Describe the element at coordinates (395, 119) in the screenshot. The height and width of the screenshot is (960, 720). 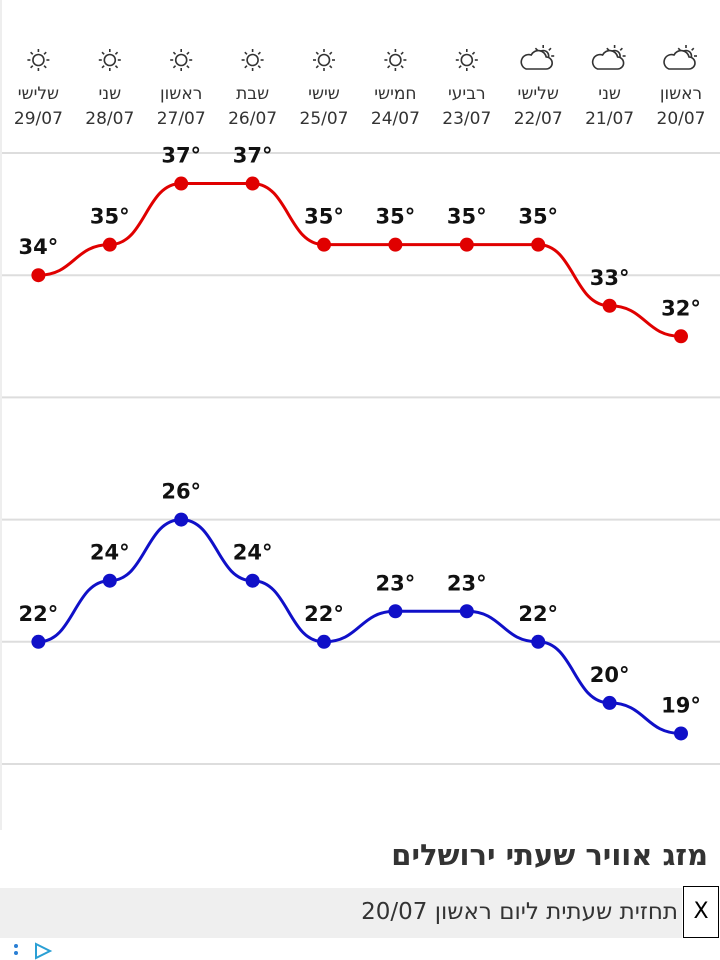
I see `date-label: 24/07` at that location.